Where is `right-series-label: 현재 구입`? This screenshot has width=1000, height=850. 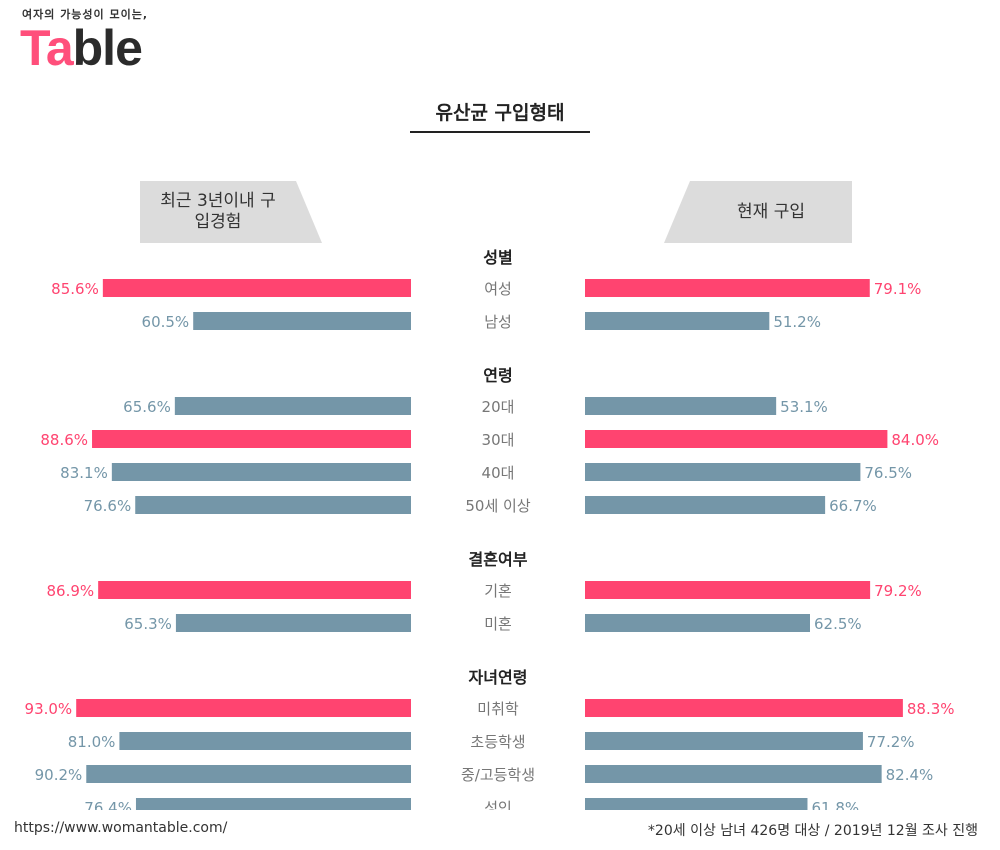 right-series-label: 현재 구입 is located at coordinates (771, 212).